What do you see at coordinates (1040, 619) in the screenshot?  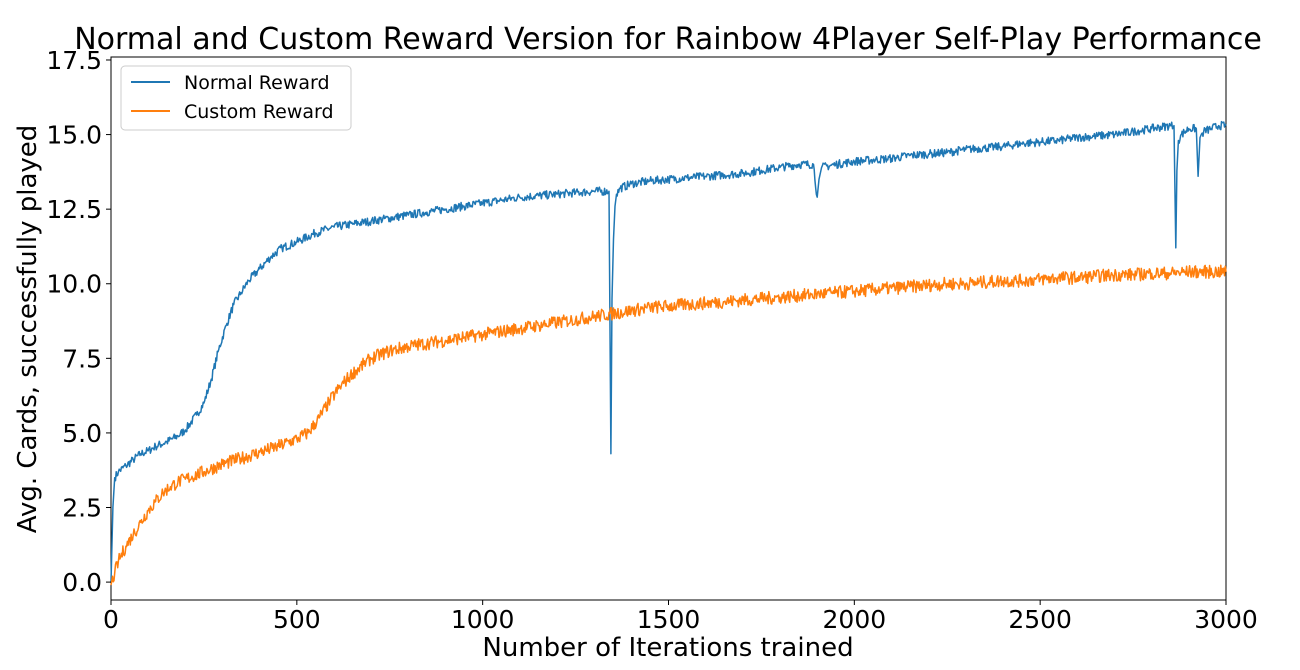 I see `x-tick-label: 2500` at bounding box center [1040, 619].